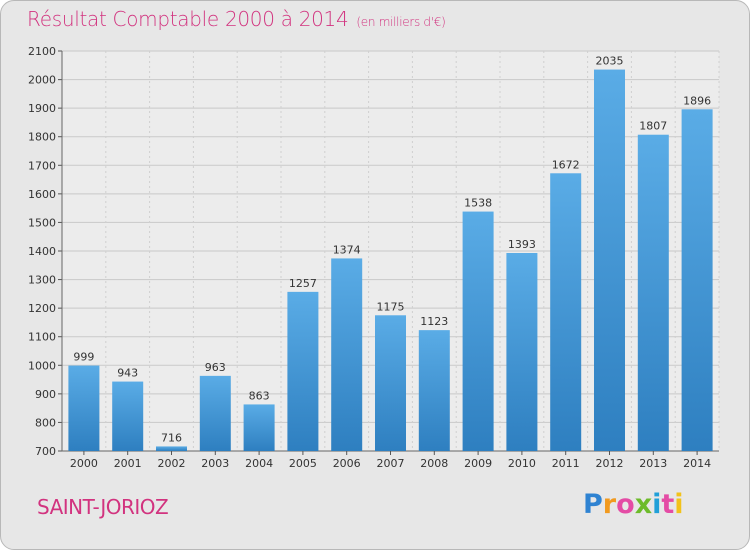  What do you see at coordinates (478, 463) in the screenshot?
I see `x-tick-label: 2009` at bounding box center [478, 463].